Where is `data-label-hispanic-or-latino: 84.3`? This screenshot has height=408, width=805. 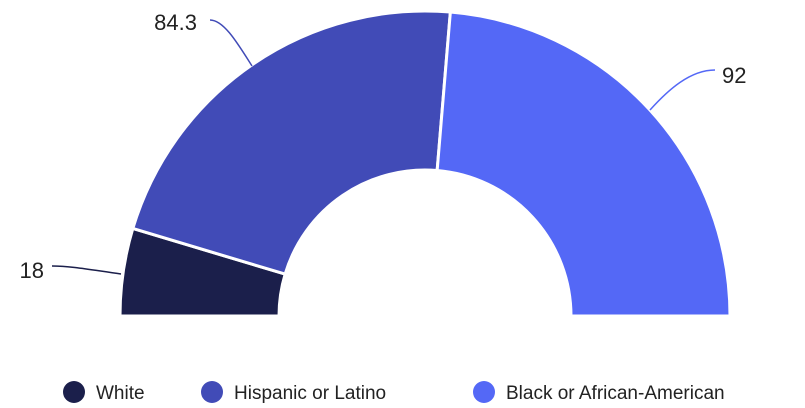 data-label-hispanic-or-latino: 84.3 is located at coordinates (175, 22).